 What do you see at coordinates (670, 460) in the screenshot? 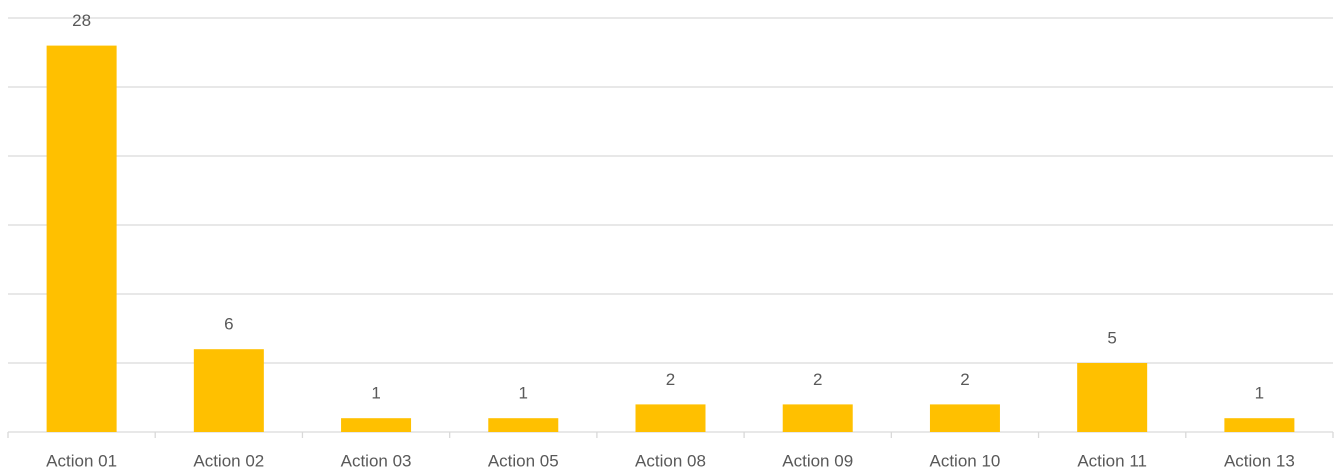
I see `x-tick-label: Action 08` at bounding box center [670, 460].